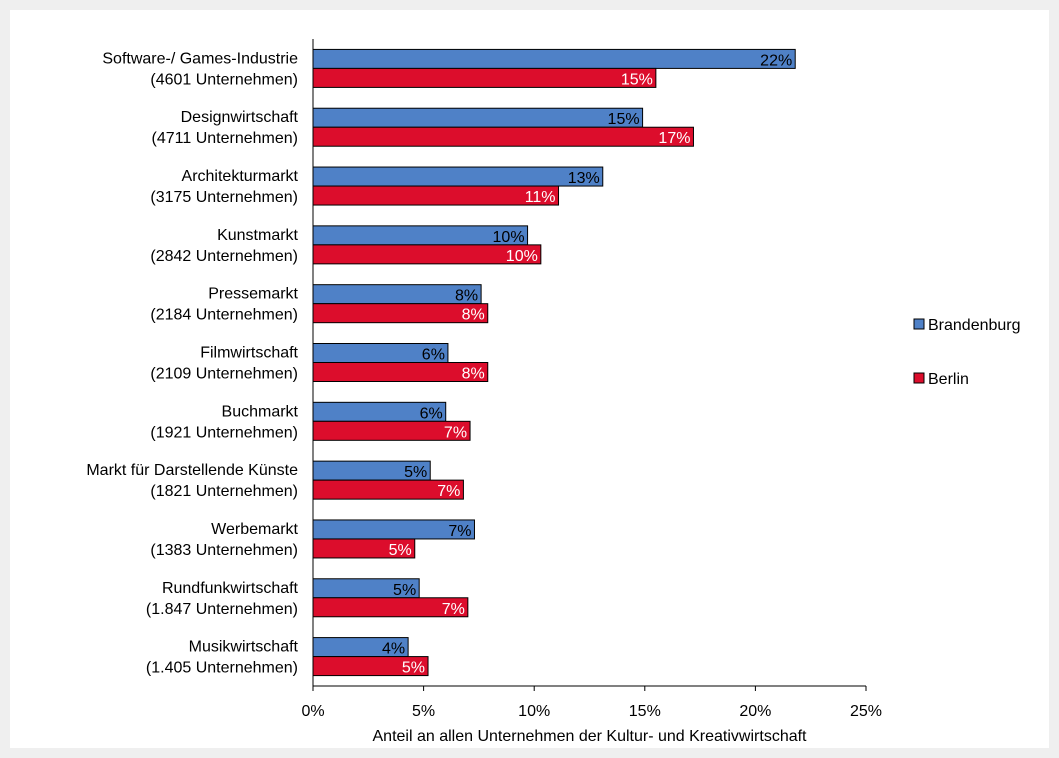 The image size is (1059, 758). What do you see at coordinates (224, 422) in the screenshot?
I see `category-label: Buchmarkt (1921 Unternehmen)` at bounding box center [224, 422].